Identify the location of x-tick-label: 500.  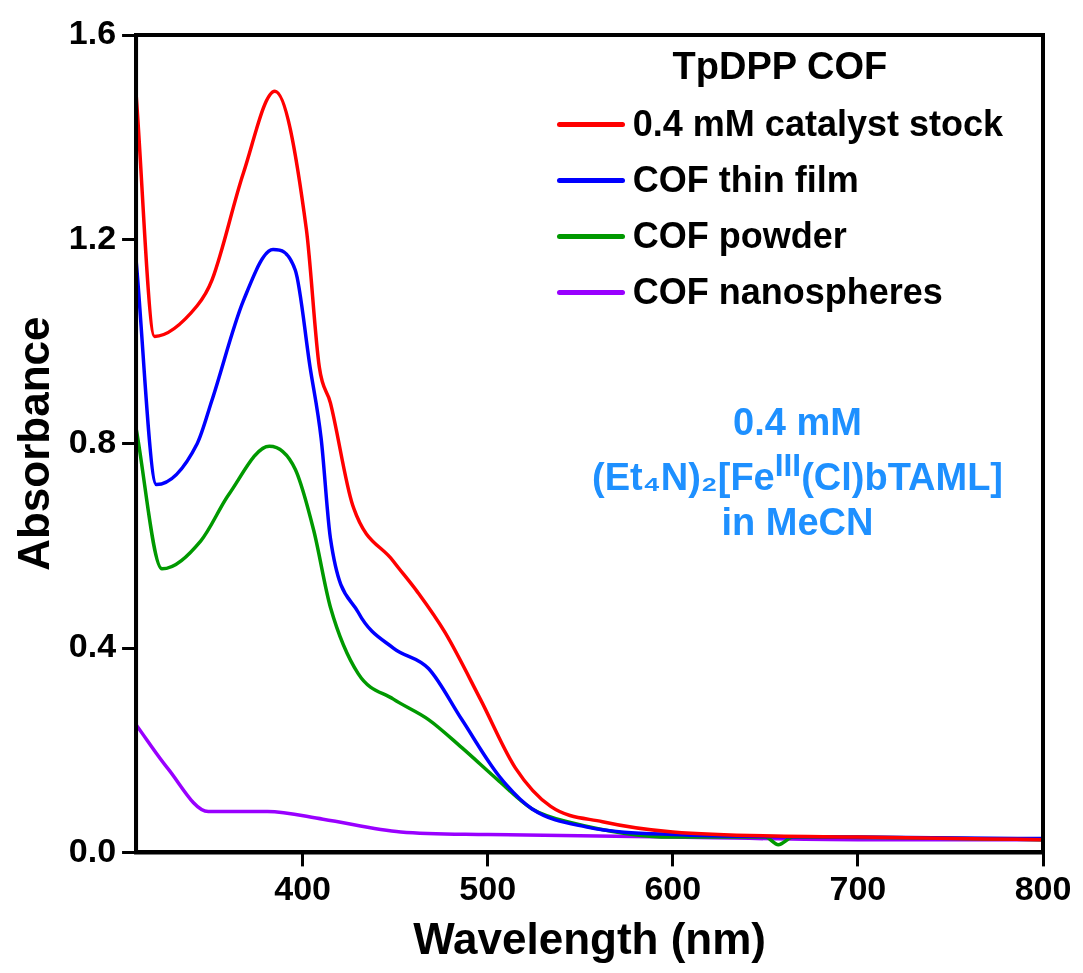
(488, 888).